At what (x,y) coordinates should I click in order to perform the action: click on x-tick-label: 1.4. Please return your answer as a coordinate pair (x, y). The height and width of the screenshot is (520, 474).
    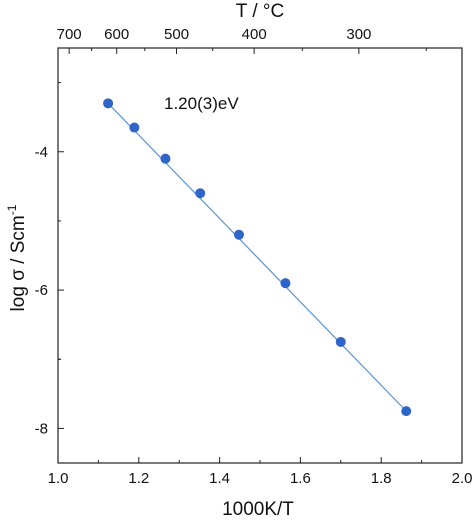
    Looking at the image, I should click on (219, 478).